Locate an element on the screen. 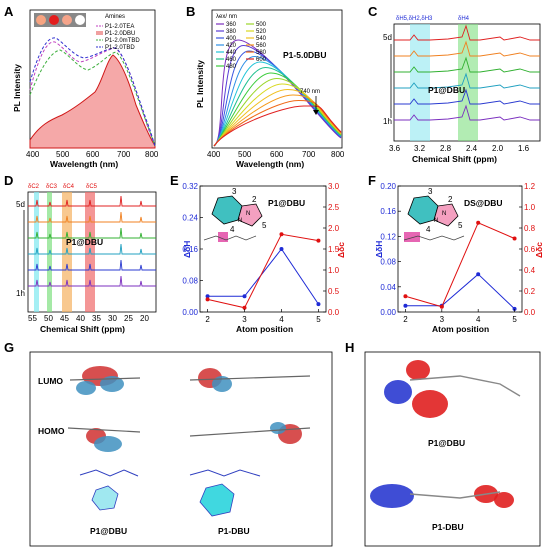 Image resolution: width=550 pixels, height=557 pixels. legend-item: 500 is located at coordinates (261, 25).